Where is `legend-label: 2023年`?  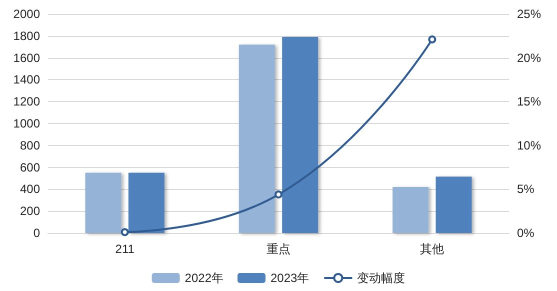 legend-label: 2023年 is located at coordinates (290, 278).